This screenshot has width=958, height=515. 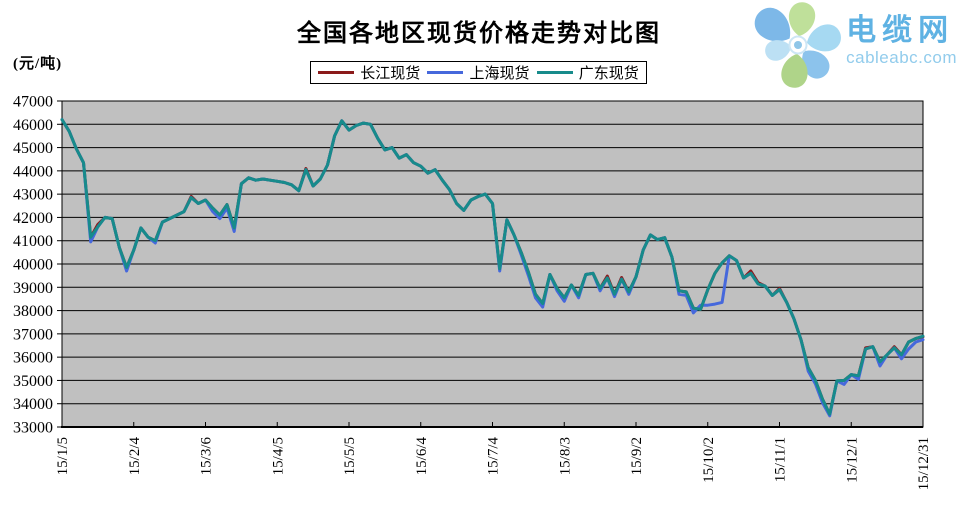 I want to click on y-tick-label: 42000, so click(x=33, y=218).